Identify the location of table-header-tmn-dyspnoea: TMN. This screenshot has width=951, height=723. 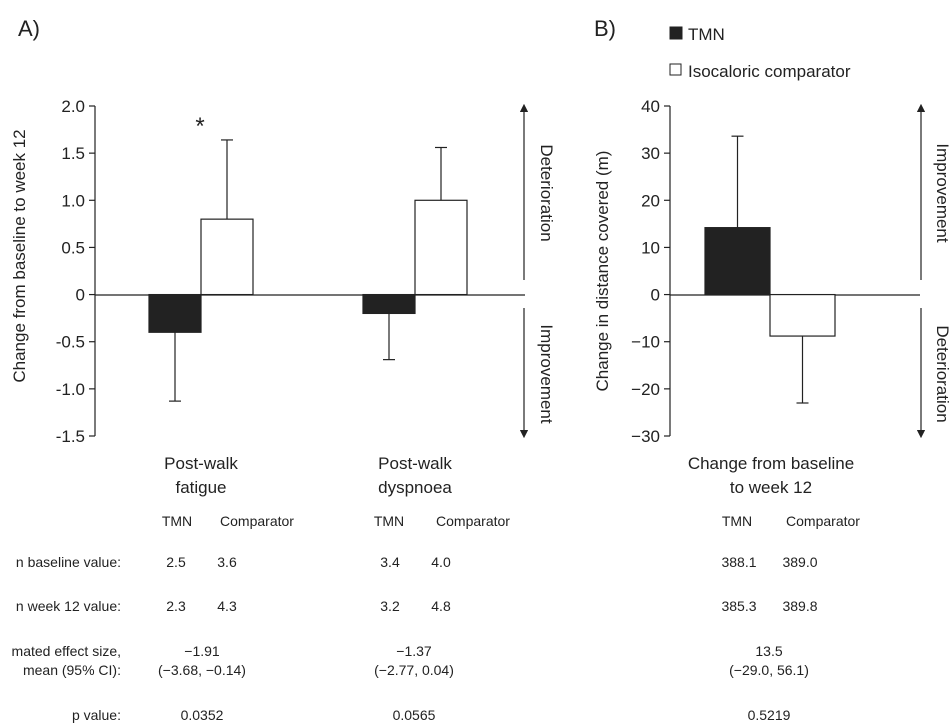
(389, 521).